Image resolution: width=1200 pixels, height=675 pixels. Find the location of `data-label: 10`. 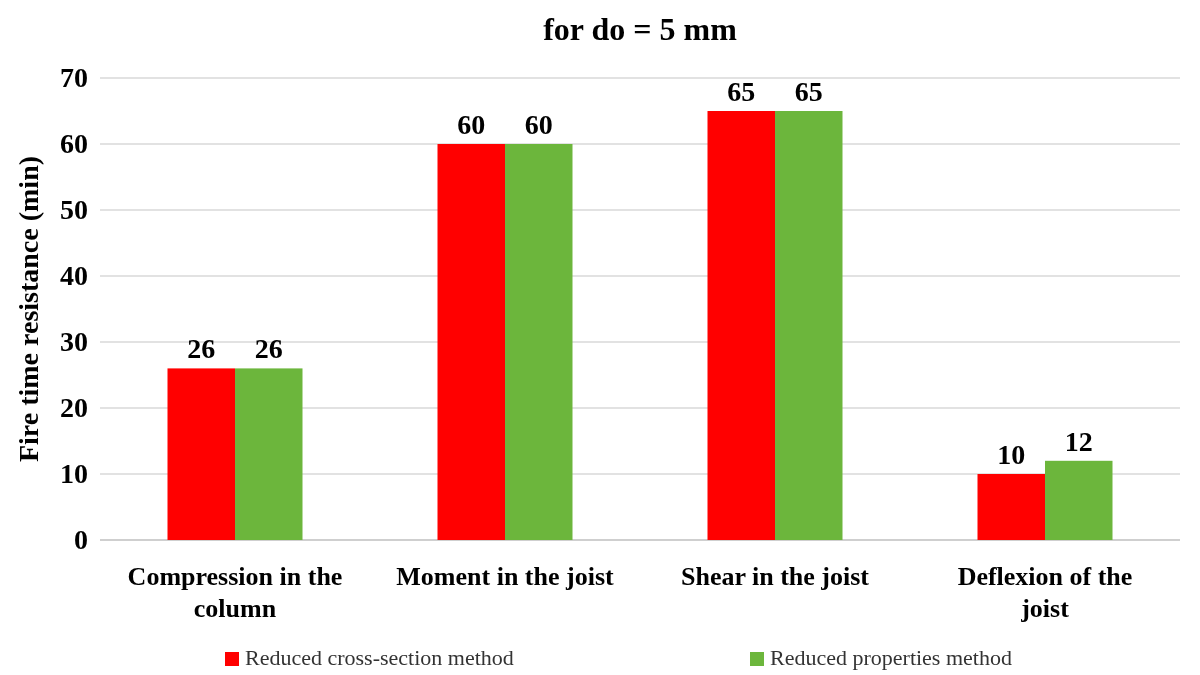

data-label: 10 is located at coordinates (1011, 454).